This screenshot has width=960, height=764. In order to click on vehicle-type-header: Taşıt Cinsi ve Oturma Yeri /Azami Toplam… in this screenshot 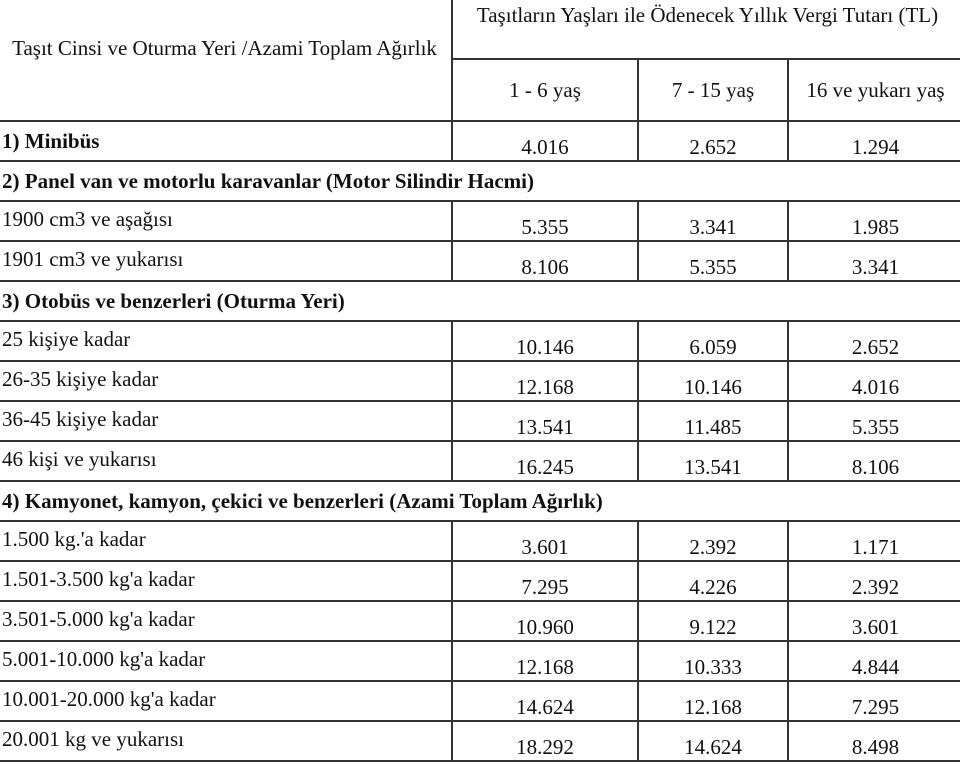, I will do `click(226, 61)`.